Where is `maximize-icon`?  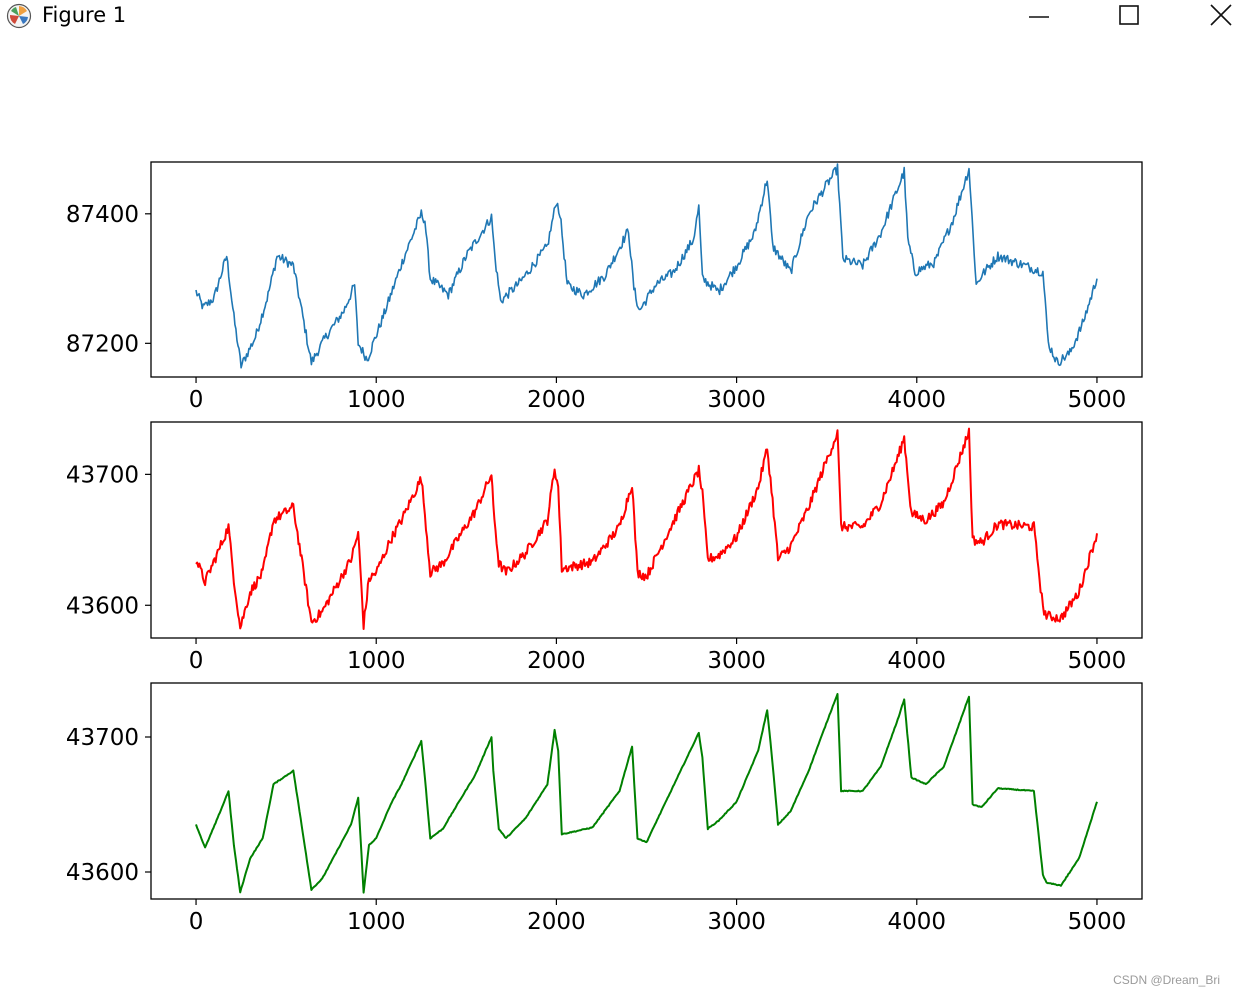
maximize-icon is located at coordinates (1129, 15).